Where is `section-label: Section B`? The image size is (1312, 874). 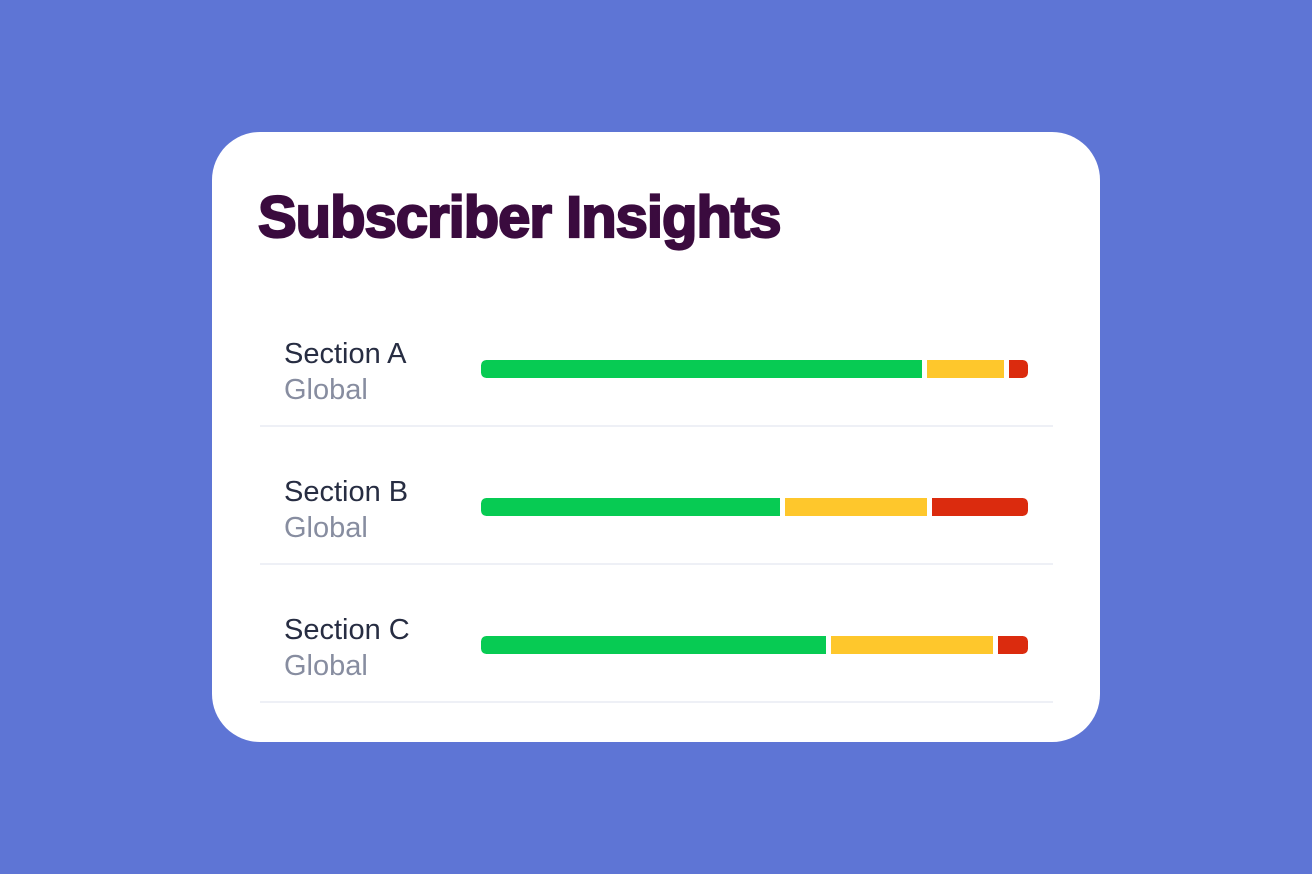 section-label: Section B is located at coordinates (346, 492).